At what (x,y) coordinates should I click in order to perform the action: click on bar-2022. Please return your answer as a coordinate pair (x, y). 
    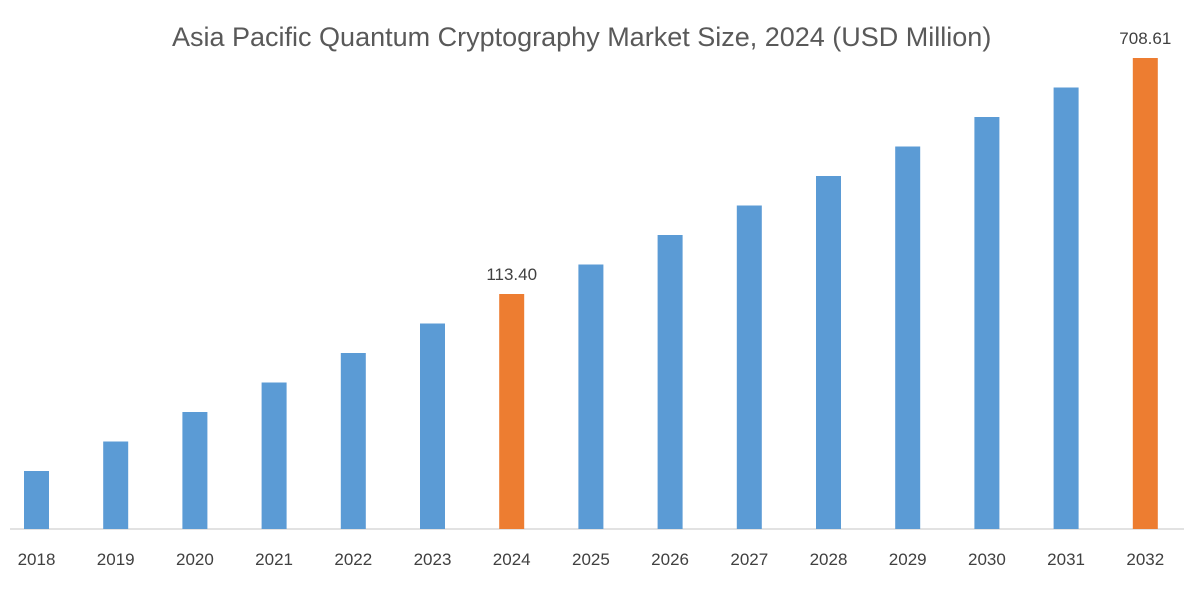
    Looking at the image, I should click on (353, 441).